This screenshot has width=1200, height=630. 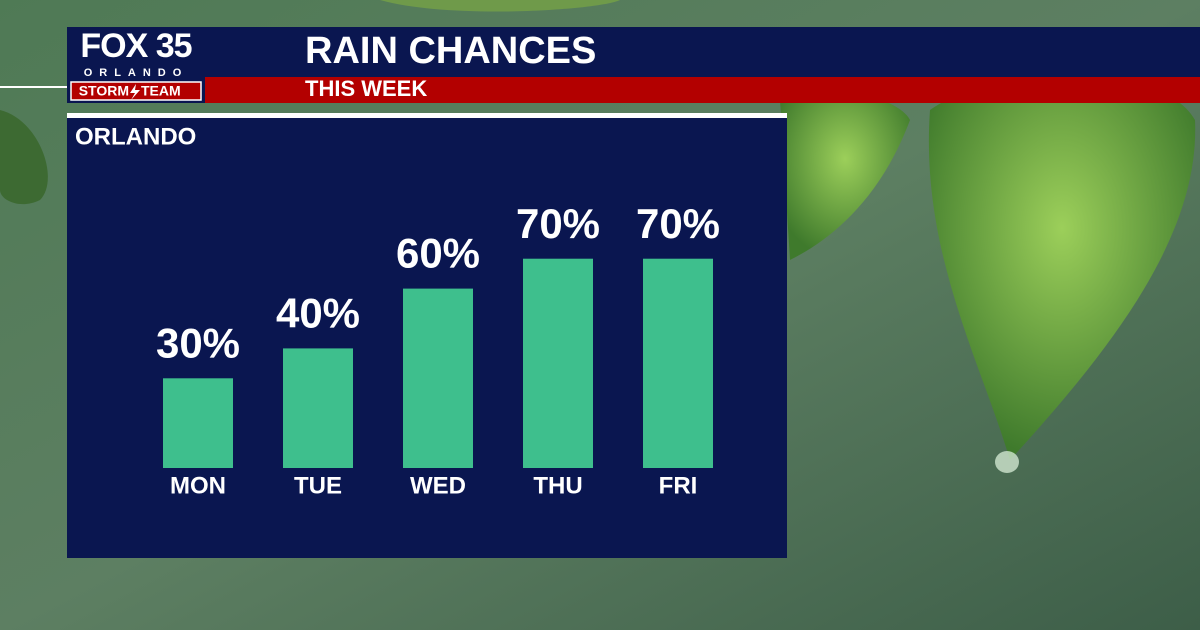 What do you see at coordinates (161, 91) in the screenshot?
I see `logo-team-right: TEAM` at bounding box center [161, 91].